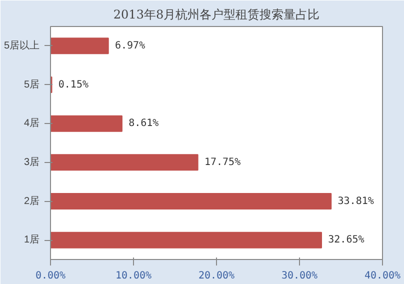  I want to click on data-label: 32.65%, so click(346, 240).